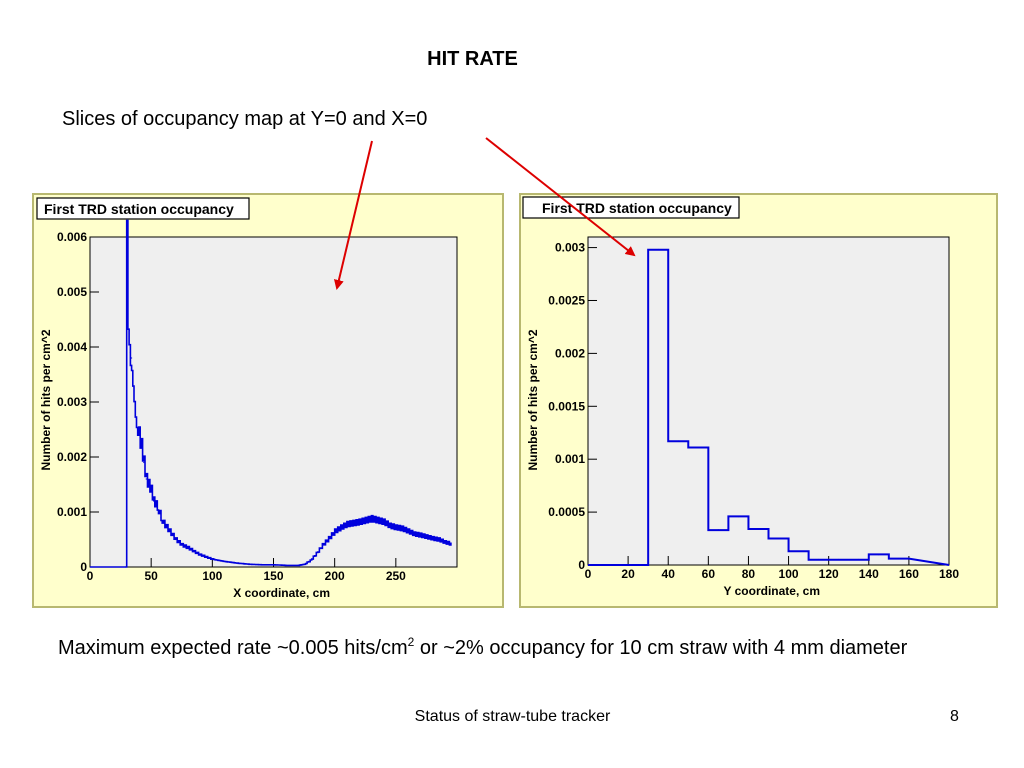  I want to click on page-number: 8, so click(954, 716).